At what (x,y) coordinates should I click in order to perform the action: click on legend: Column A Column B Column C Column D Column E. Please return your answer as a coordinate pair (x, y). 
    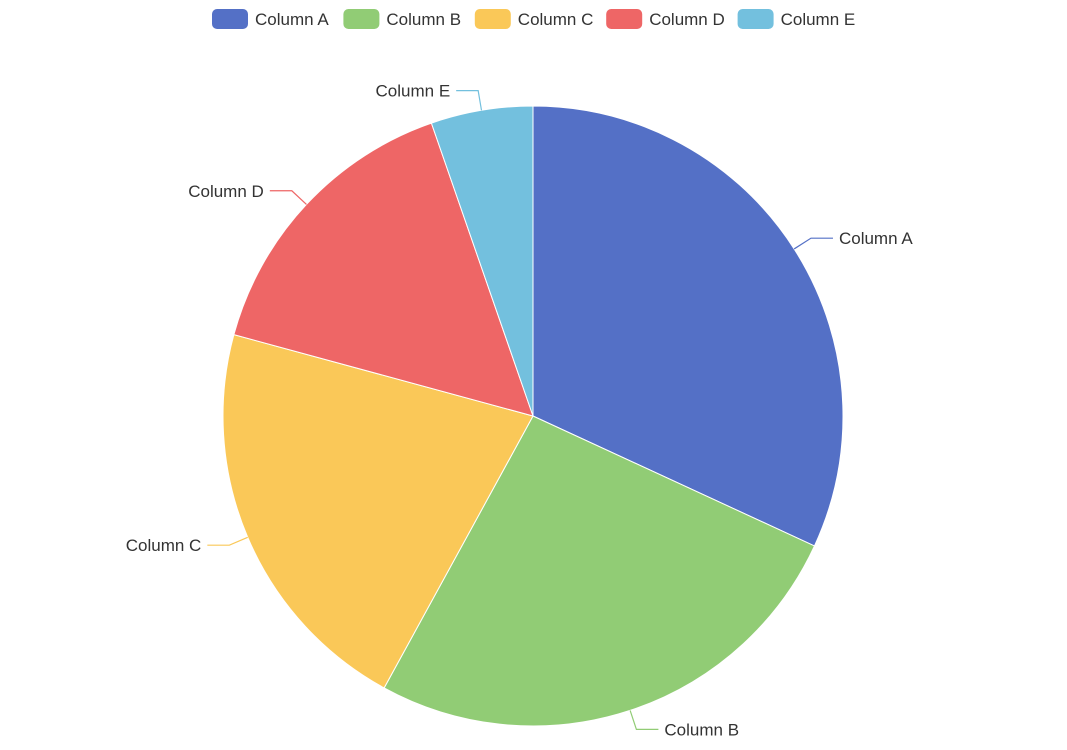
    Looking at the image, I should click on (533, 19).